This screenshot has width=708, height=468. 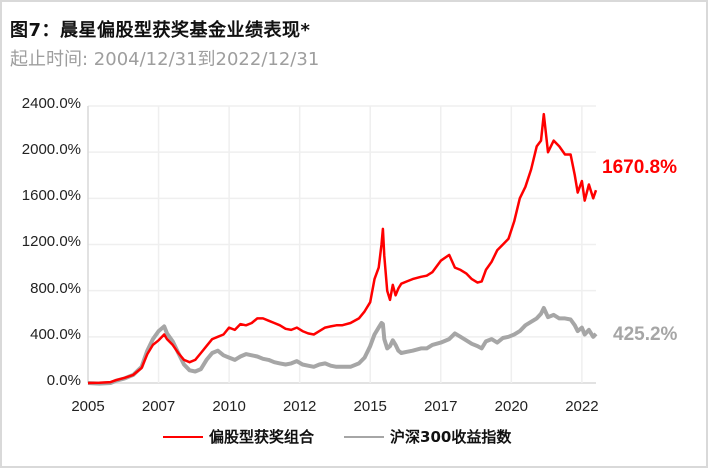 I want to click on x-tick-label: 2022, so click(x=582, y=406).